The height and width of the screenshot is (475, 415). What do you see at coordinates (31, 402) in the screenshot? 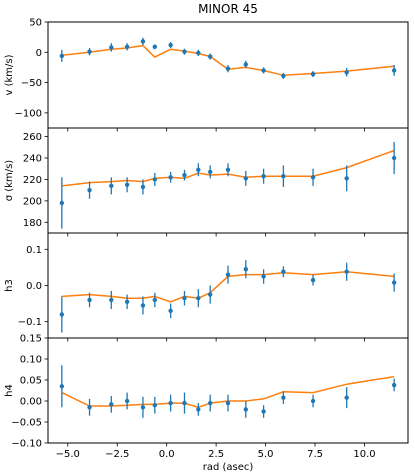
I see `y-tick-label: 0.00` at bounding box center [31, 402].